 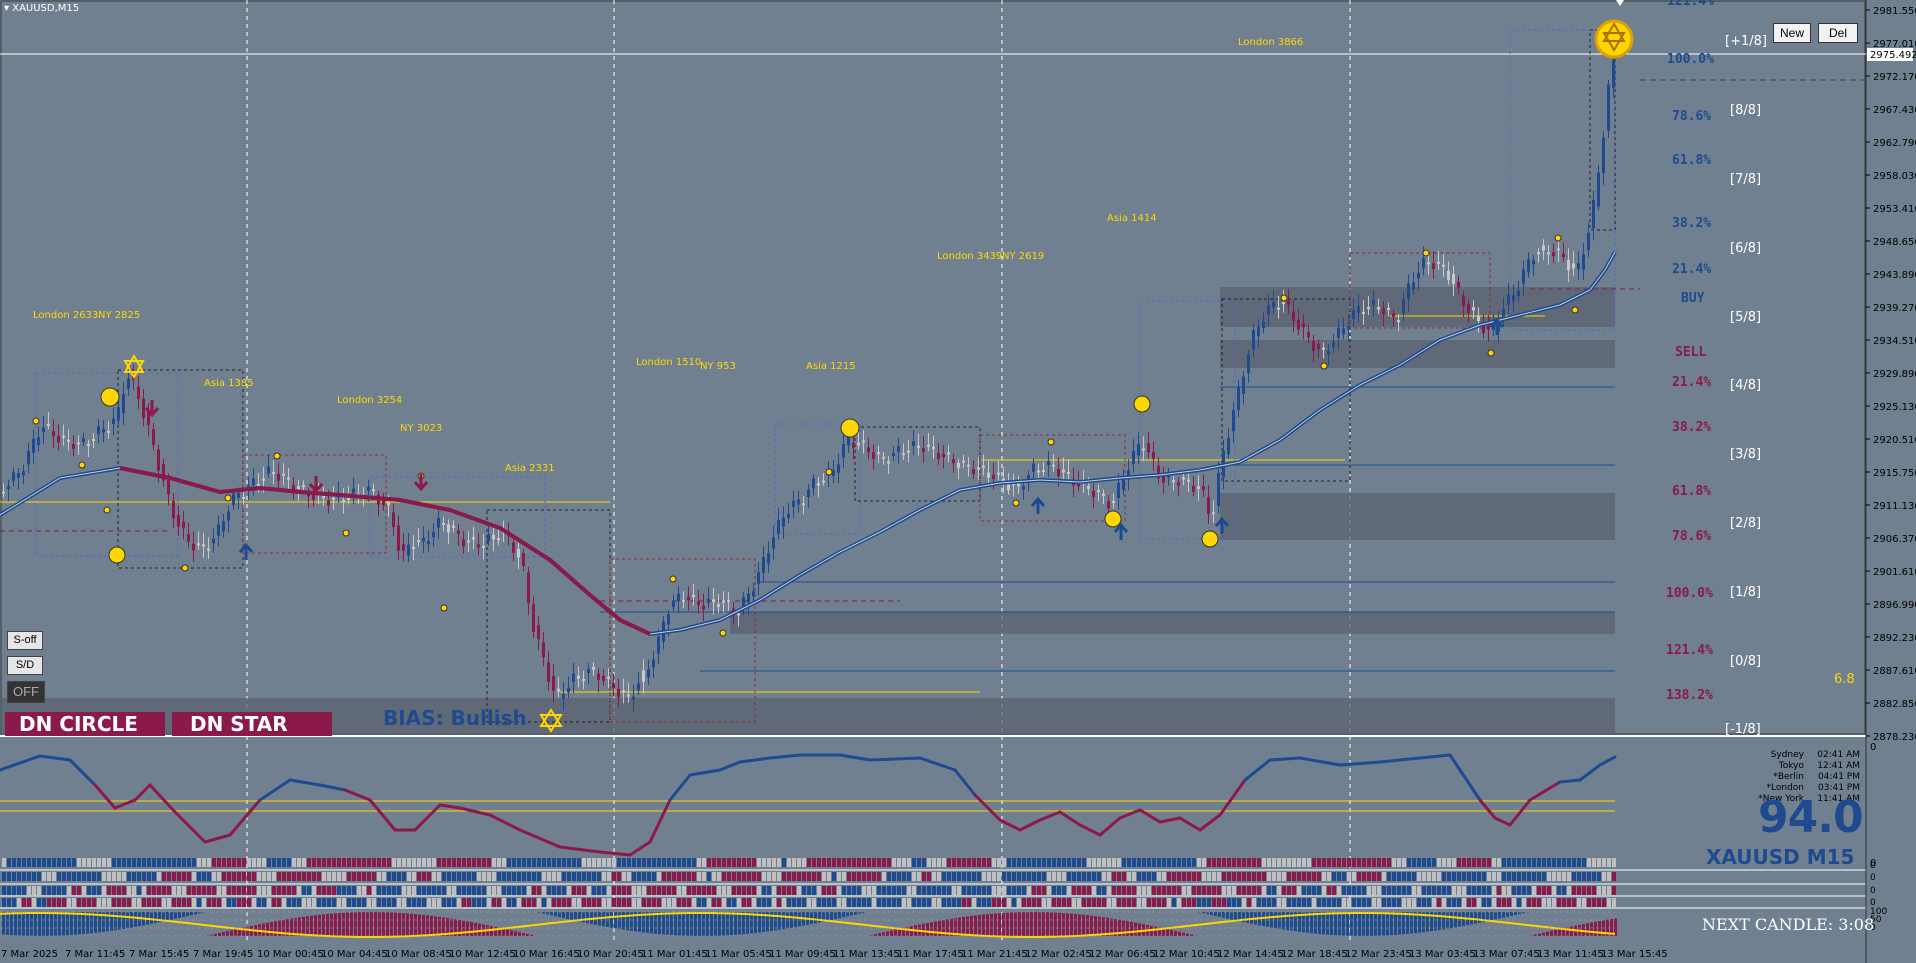 What do you see at coordinates (41, 8) in the screenshot?
I see `chart-header: ▾ XAUUSD,M15` at bounding box center [41, 8].